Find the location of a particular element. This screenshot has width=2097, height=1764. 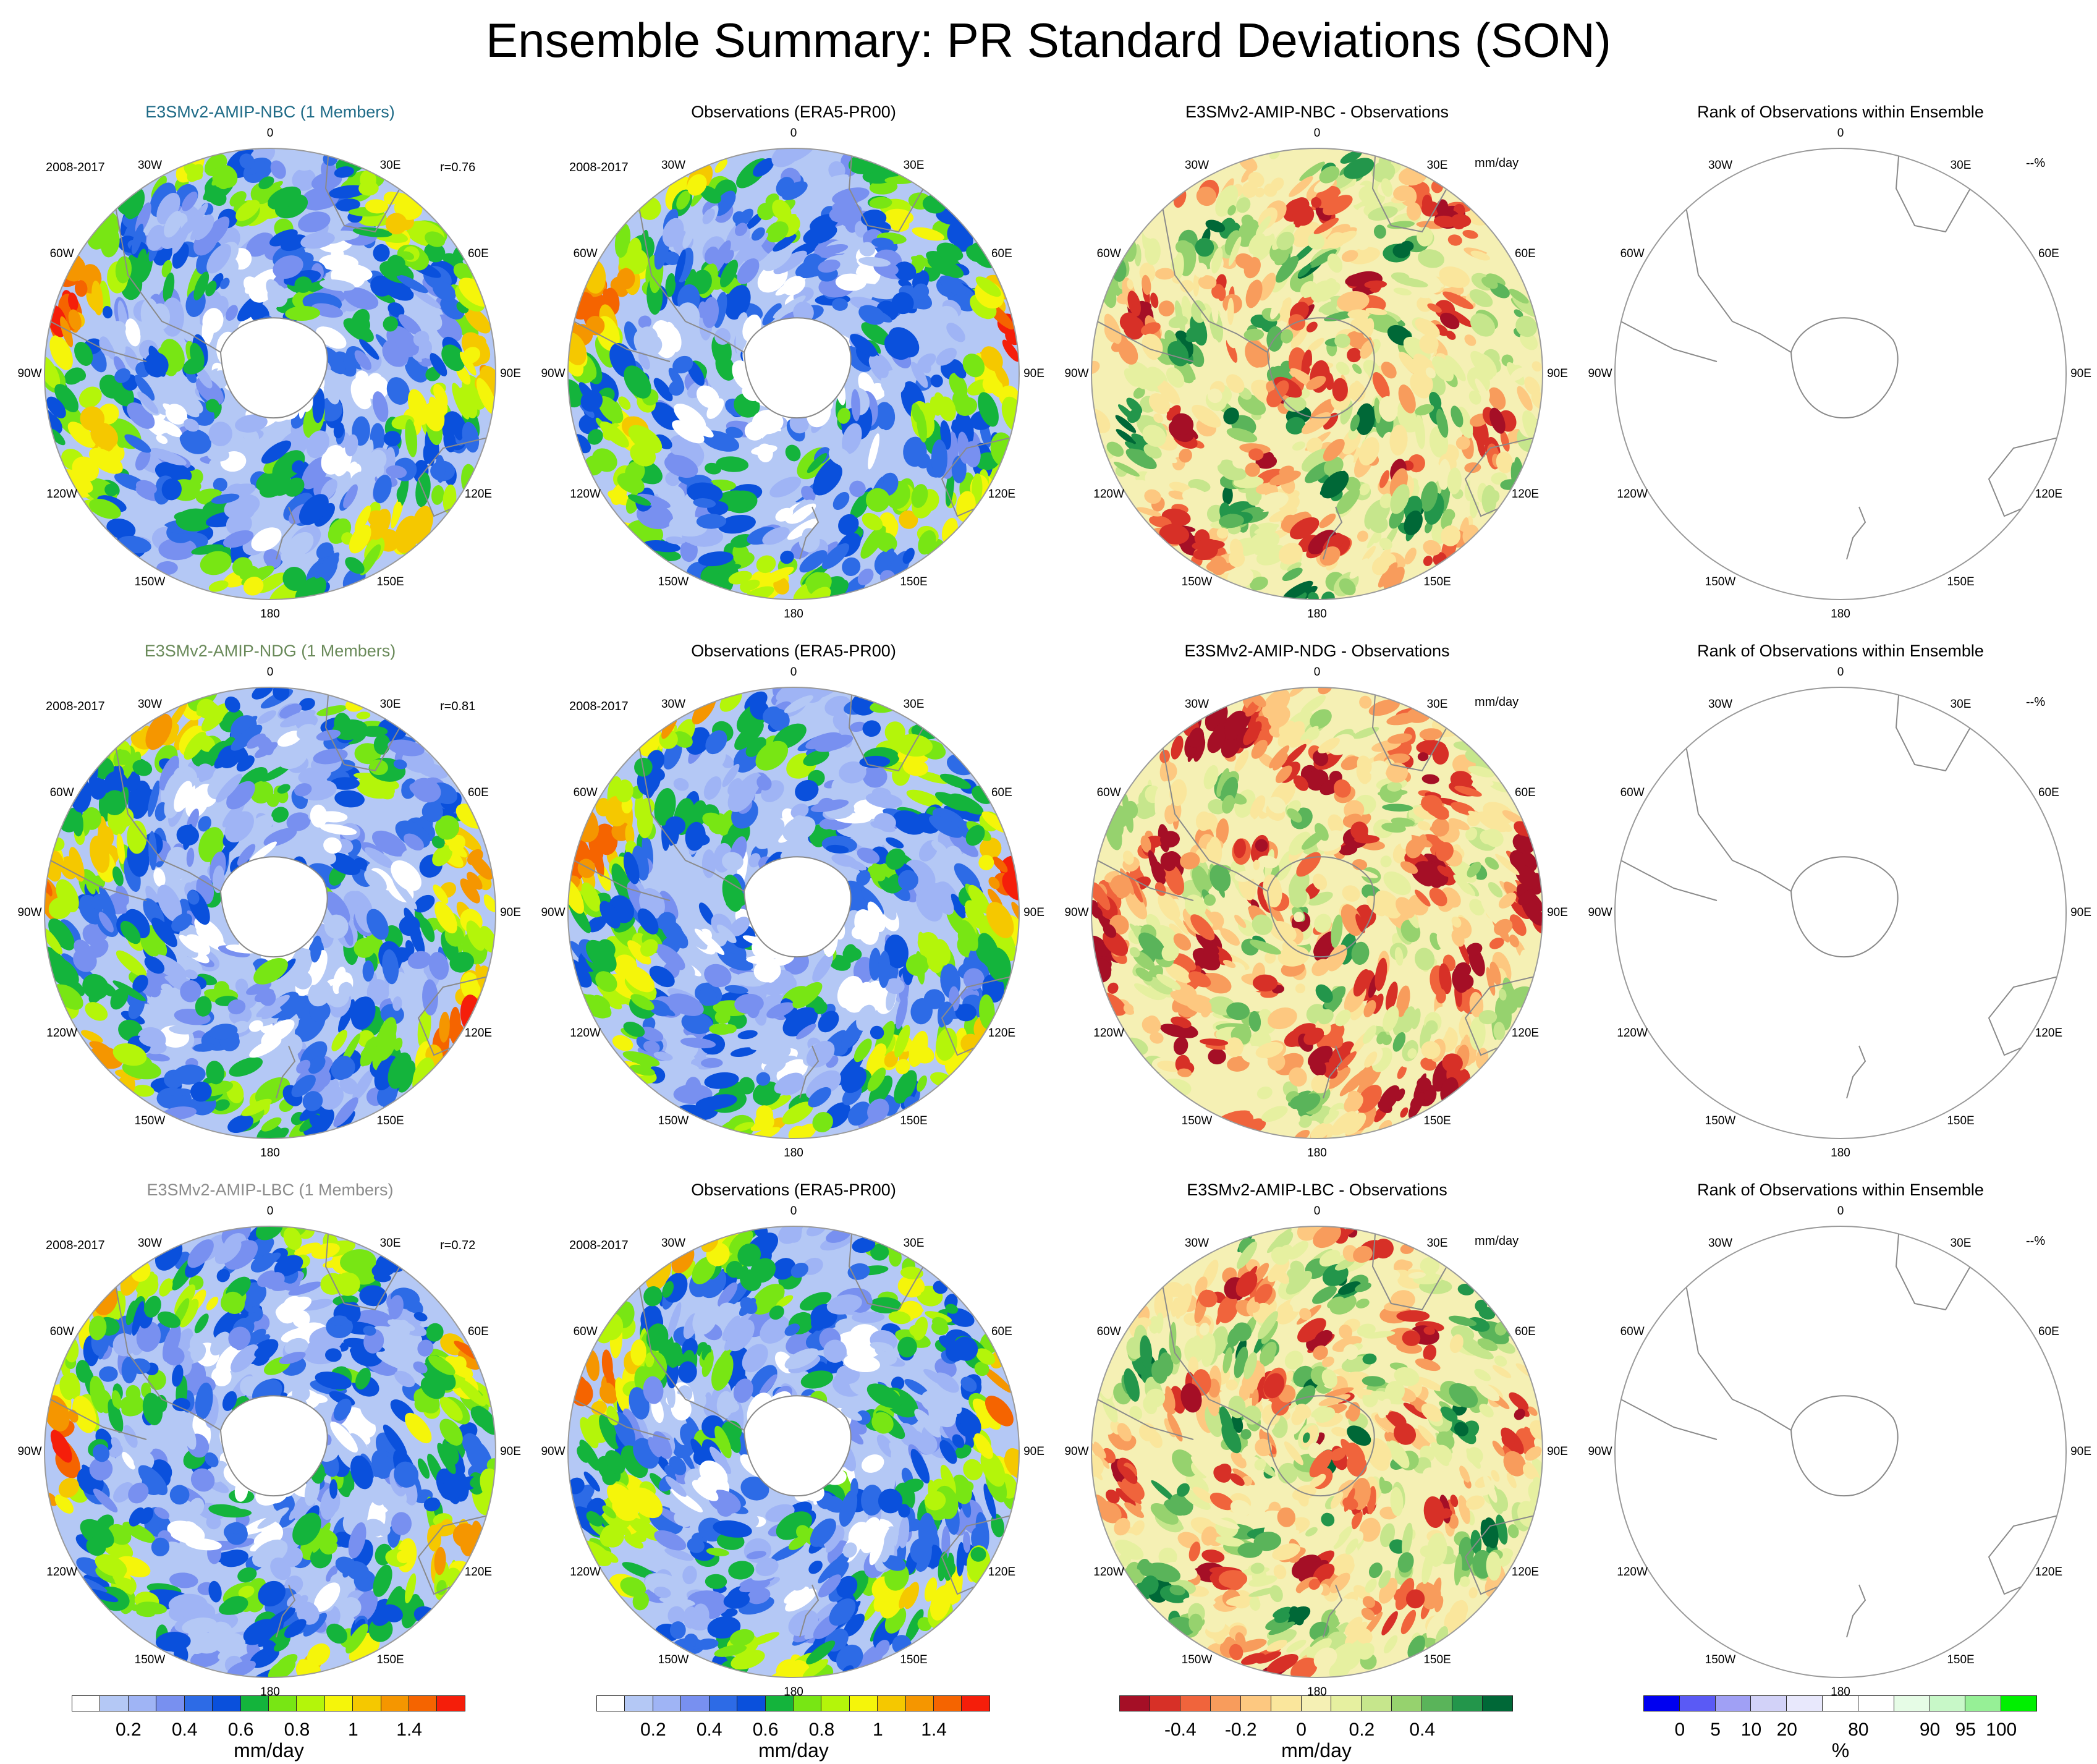

colorbar-tick-label: 1.4 is located at coordinates (934, 1729).